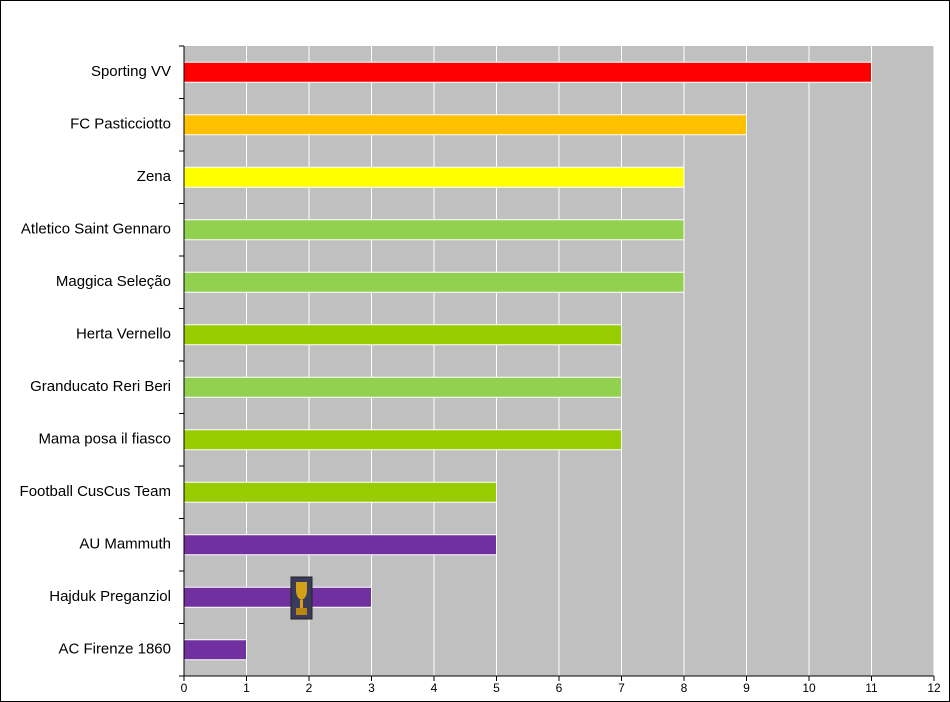  I want to click on x-tick-label: 4, so click(434, 688).